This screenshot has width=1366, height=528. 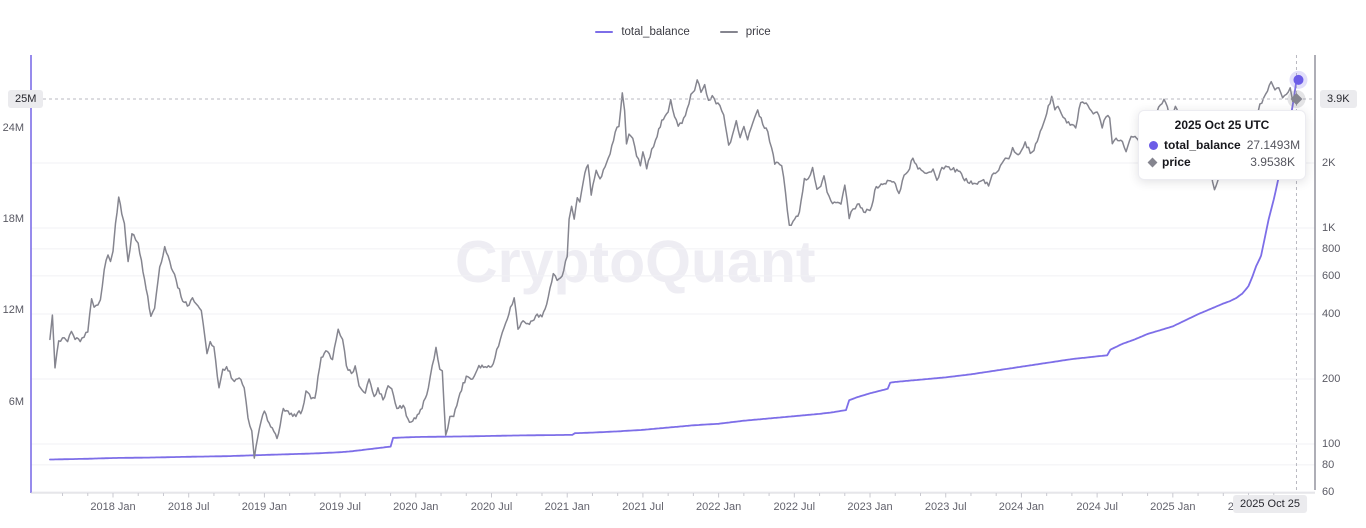 I want to click on left-axis-tick-label: 6M, so click(x=16, y=401).